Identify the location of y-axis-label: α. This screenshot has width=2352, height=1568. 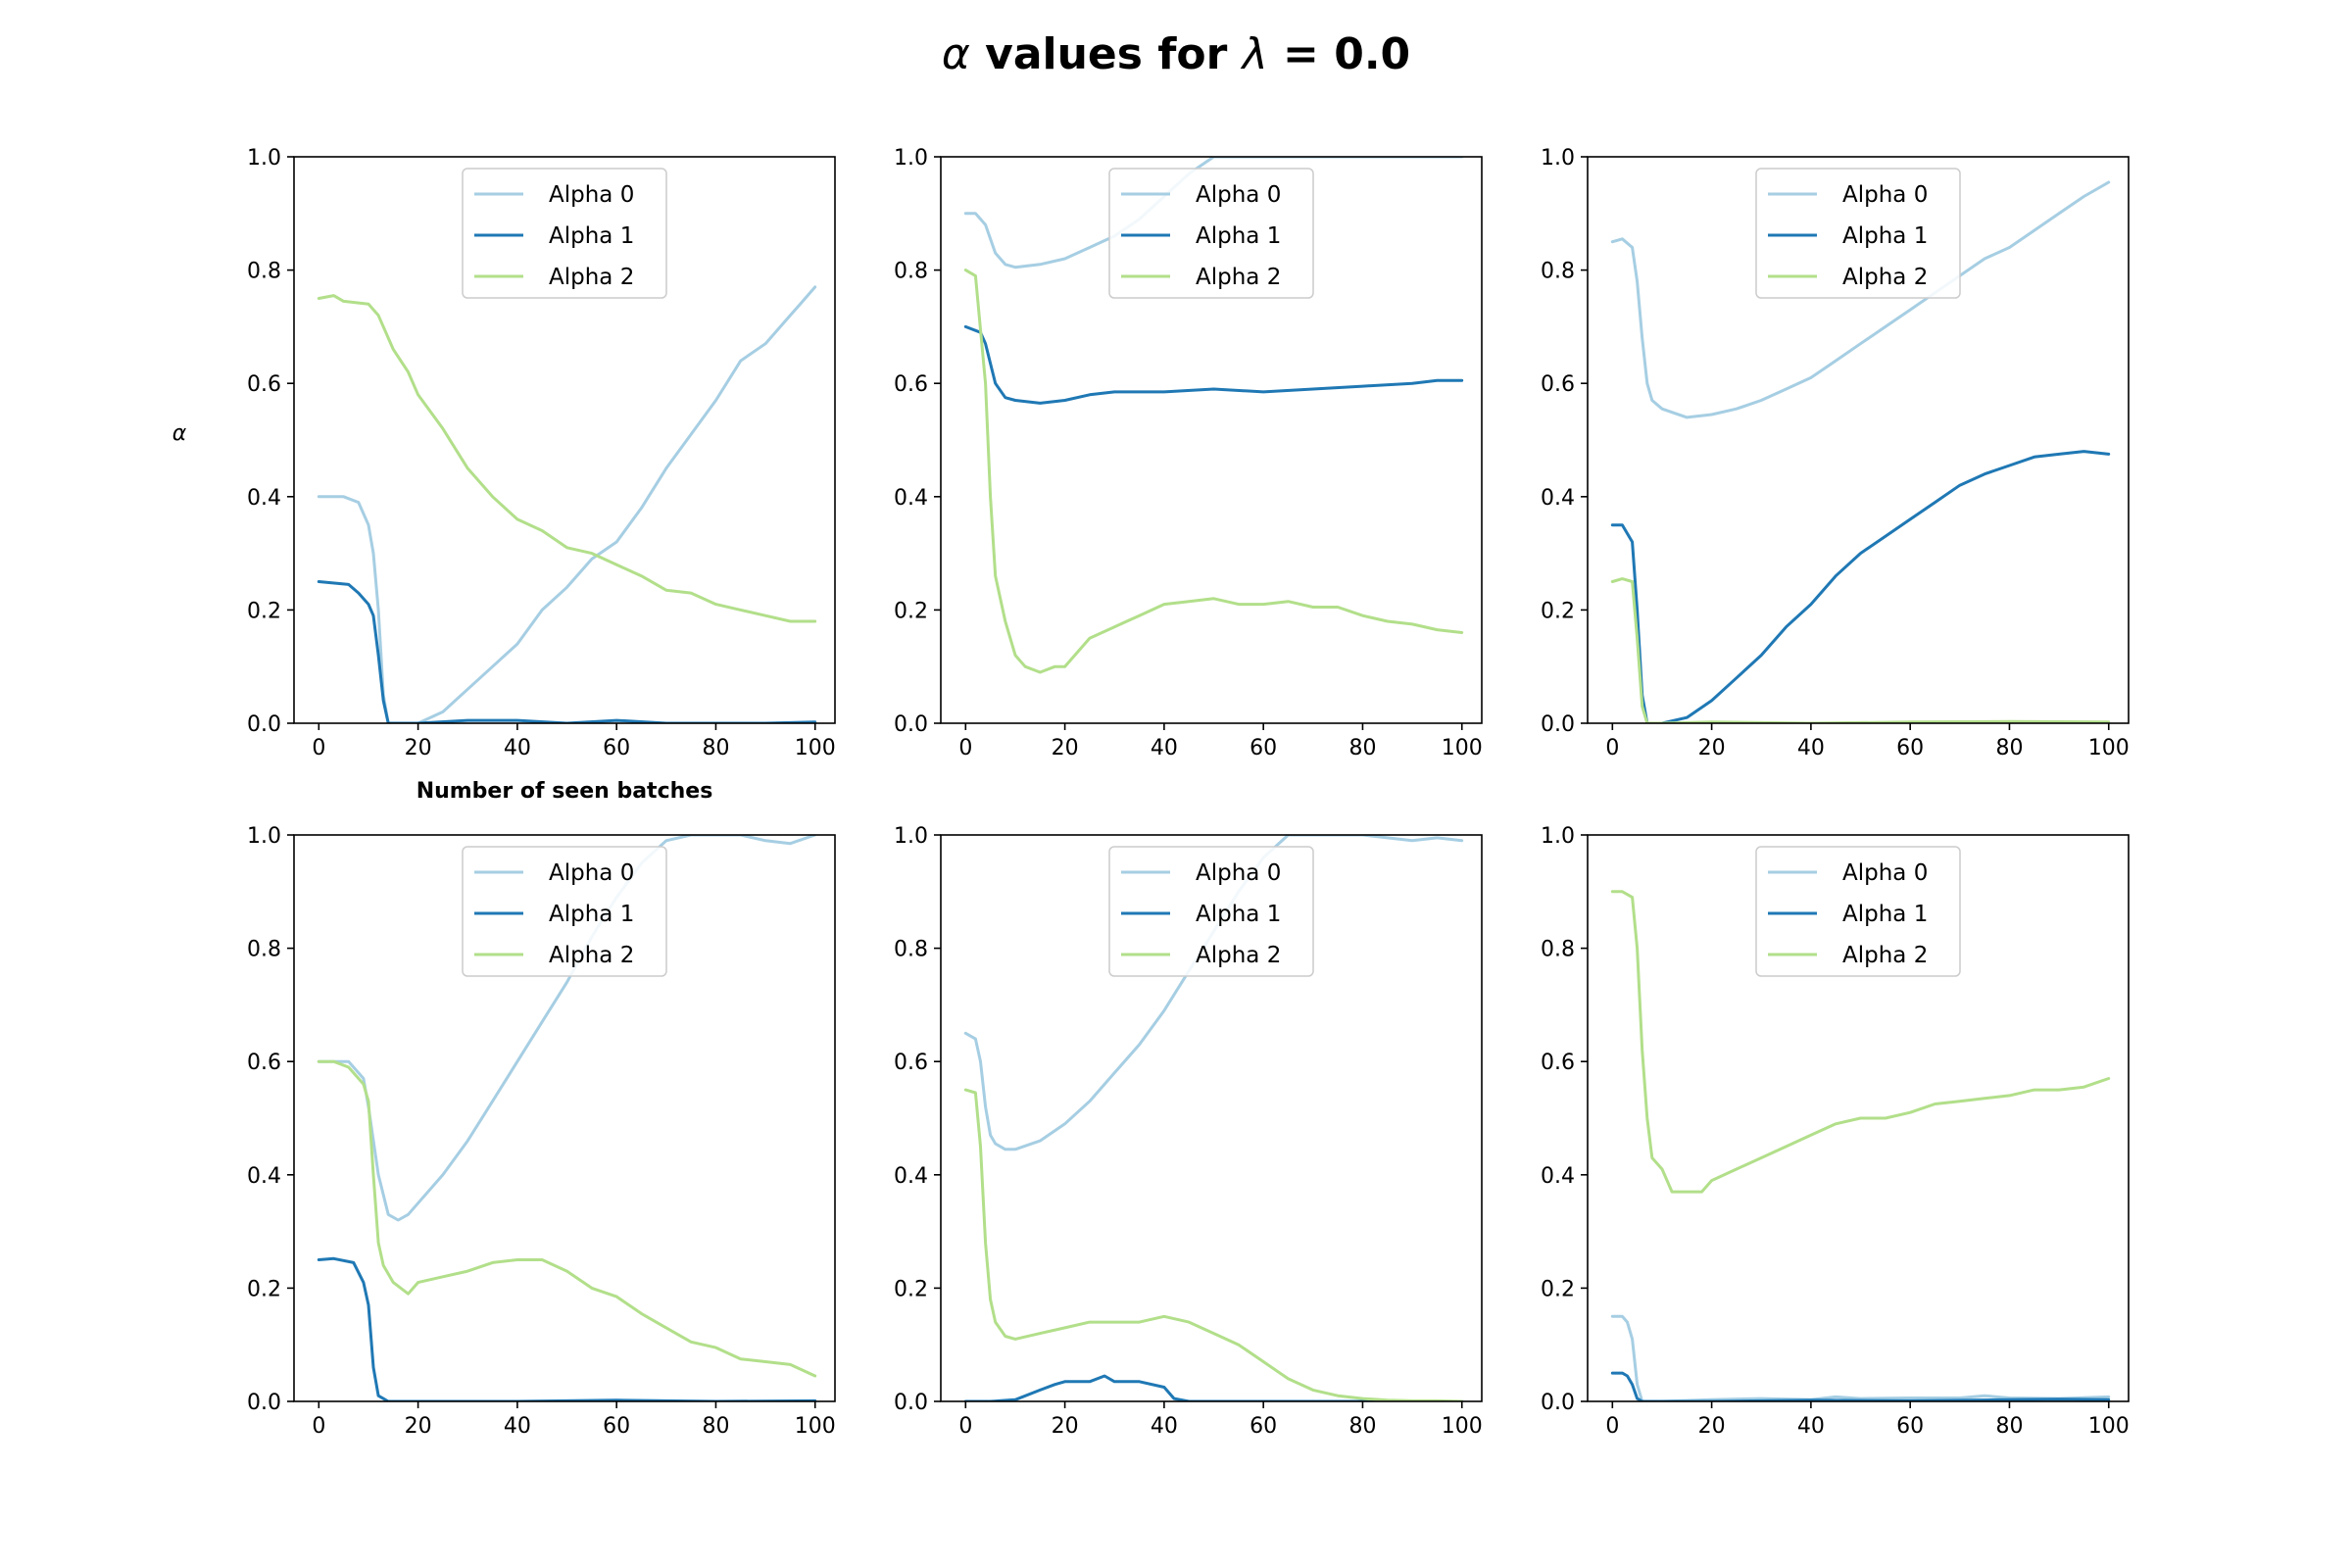
(179, 433).